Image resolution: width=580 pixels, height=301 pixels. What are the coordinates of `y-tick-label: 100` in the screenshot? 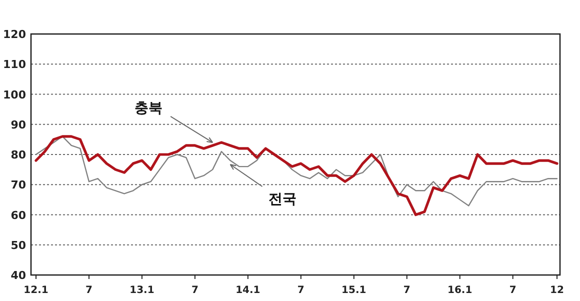 It's located at (14, 95).